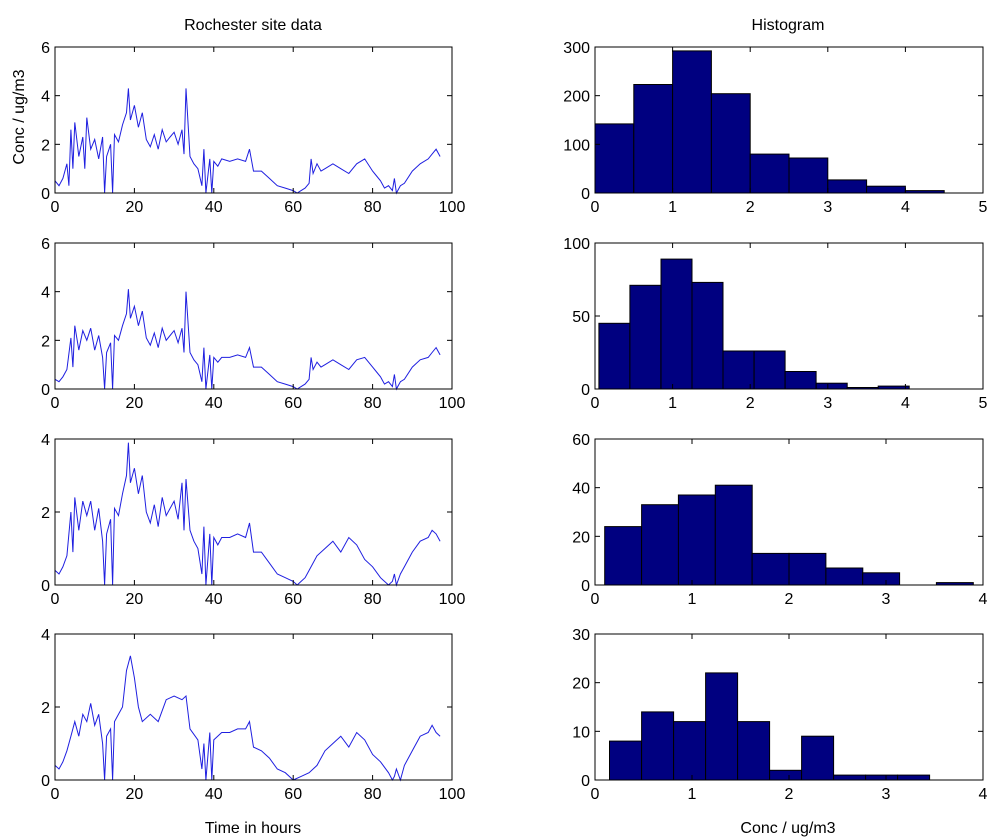  What do you see at coordinates (45, 48) in the screenshot?
I see `y-tick-label: 6` at bounding box center [45, 48].